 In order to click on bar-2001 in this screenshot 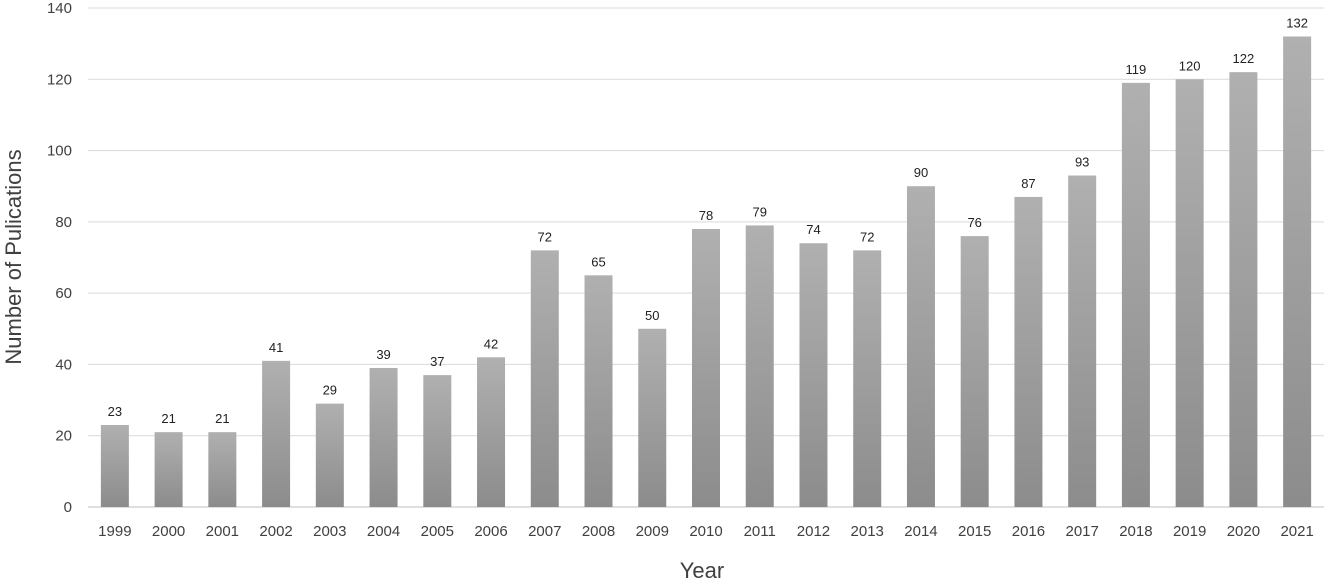, I will do `click(222, 469)`.